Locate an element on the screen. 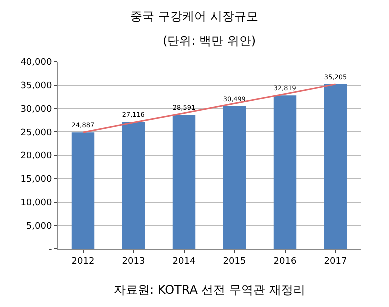  x-tick-label: 2015 is located at coordinates (234, 261).